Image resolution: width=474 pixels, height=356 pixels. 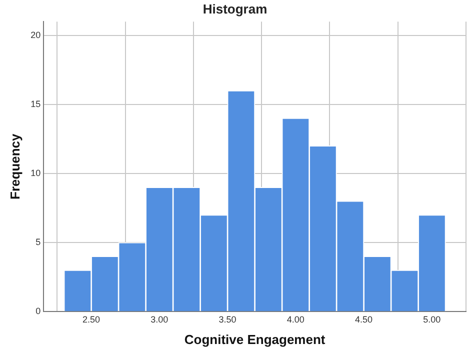 I want to click on x-tick-label: 2.50, so click(x=91, y=319).